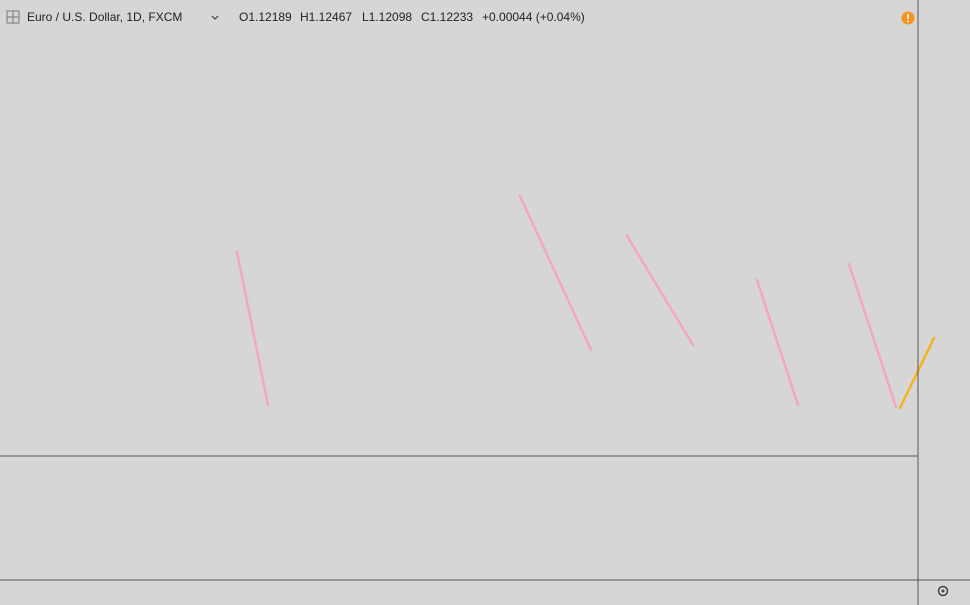  Describe the element at coordinates (908, 21) in the screenshot. I see `warning-icon` at that location.